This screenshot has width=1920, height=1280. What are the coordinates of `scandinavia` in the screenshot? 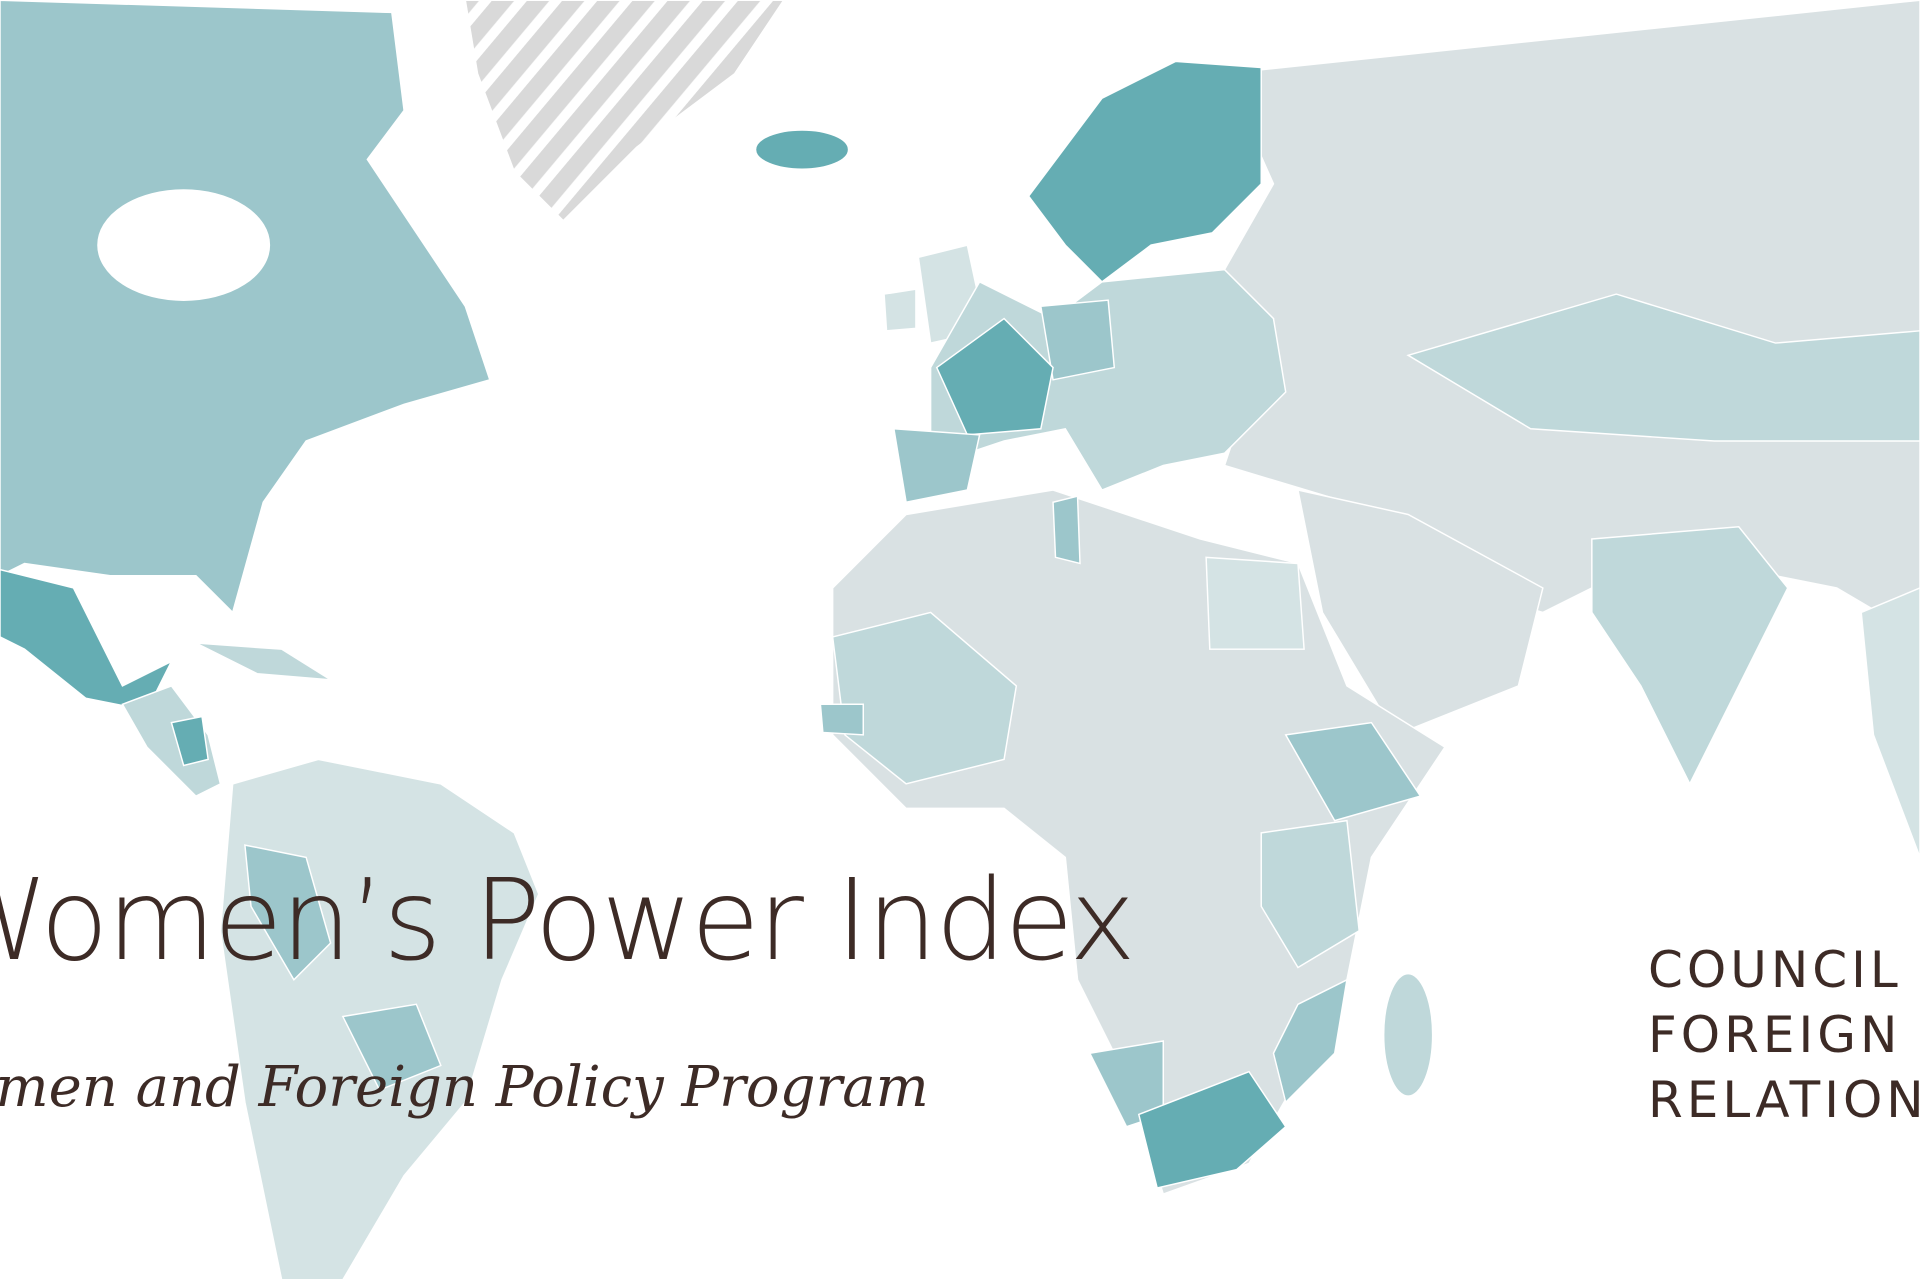 It's located at (1144, 171).